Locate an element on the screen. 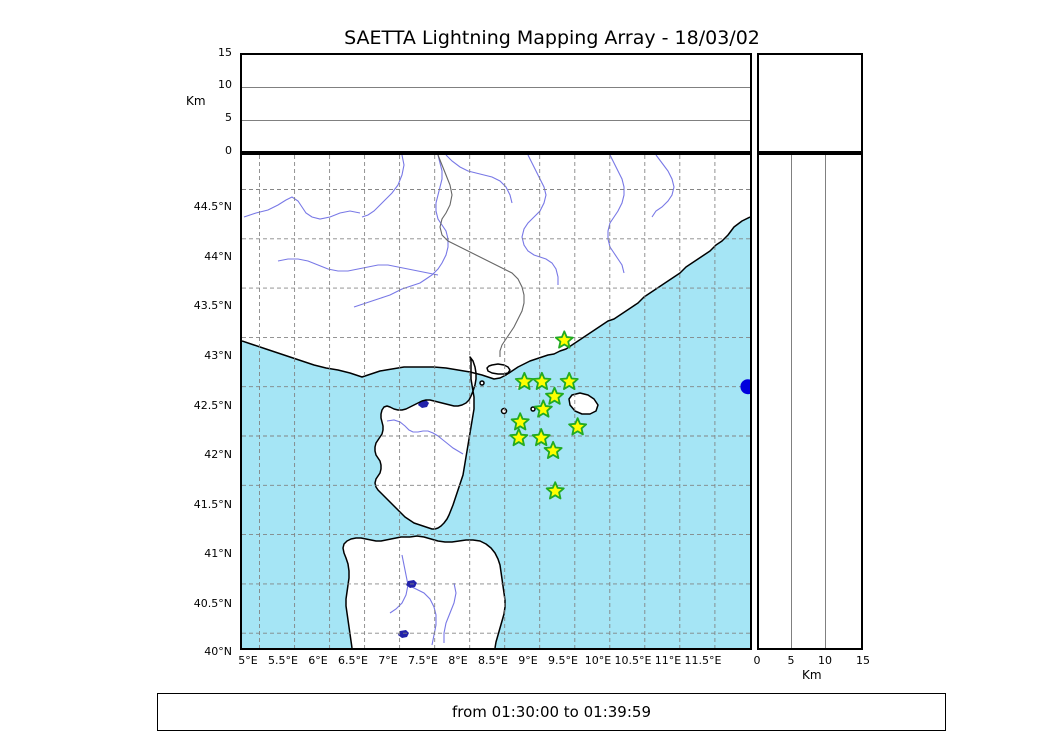  ytick-map-43: 43°N is located at coordinates (218, 355).